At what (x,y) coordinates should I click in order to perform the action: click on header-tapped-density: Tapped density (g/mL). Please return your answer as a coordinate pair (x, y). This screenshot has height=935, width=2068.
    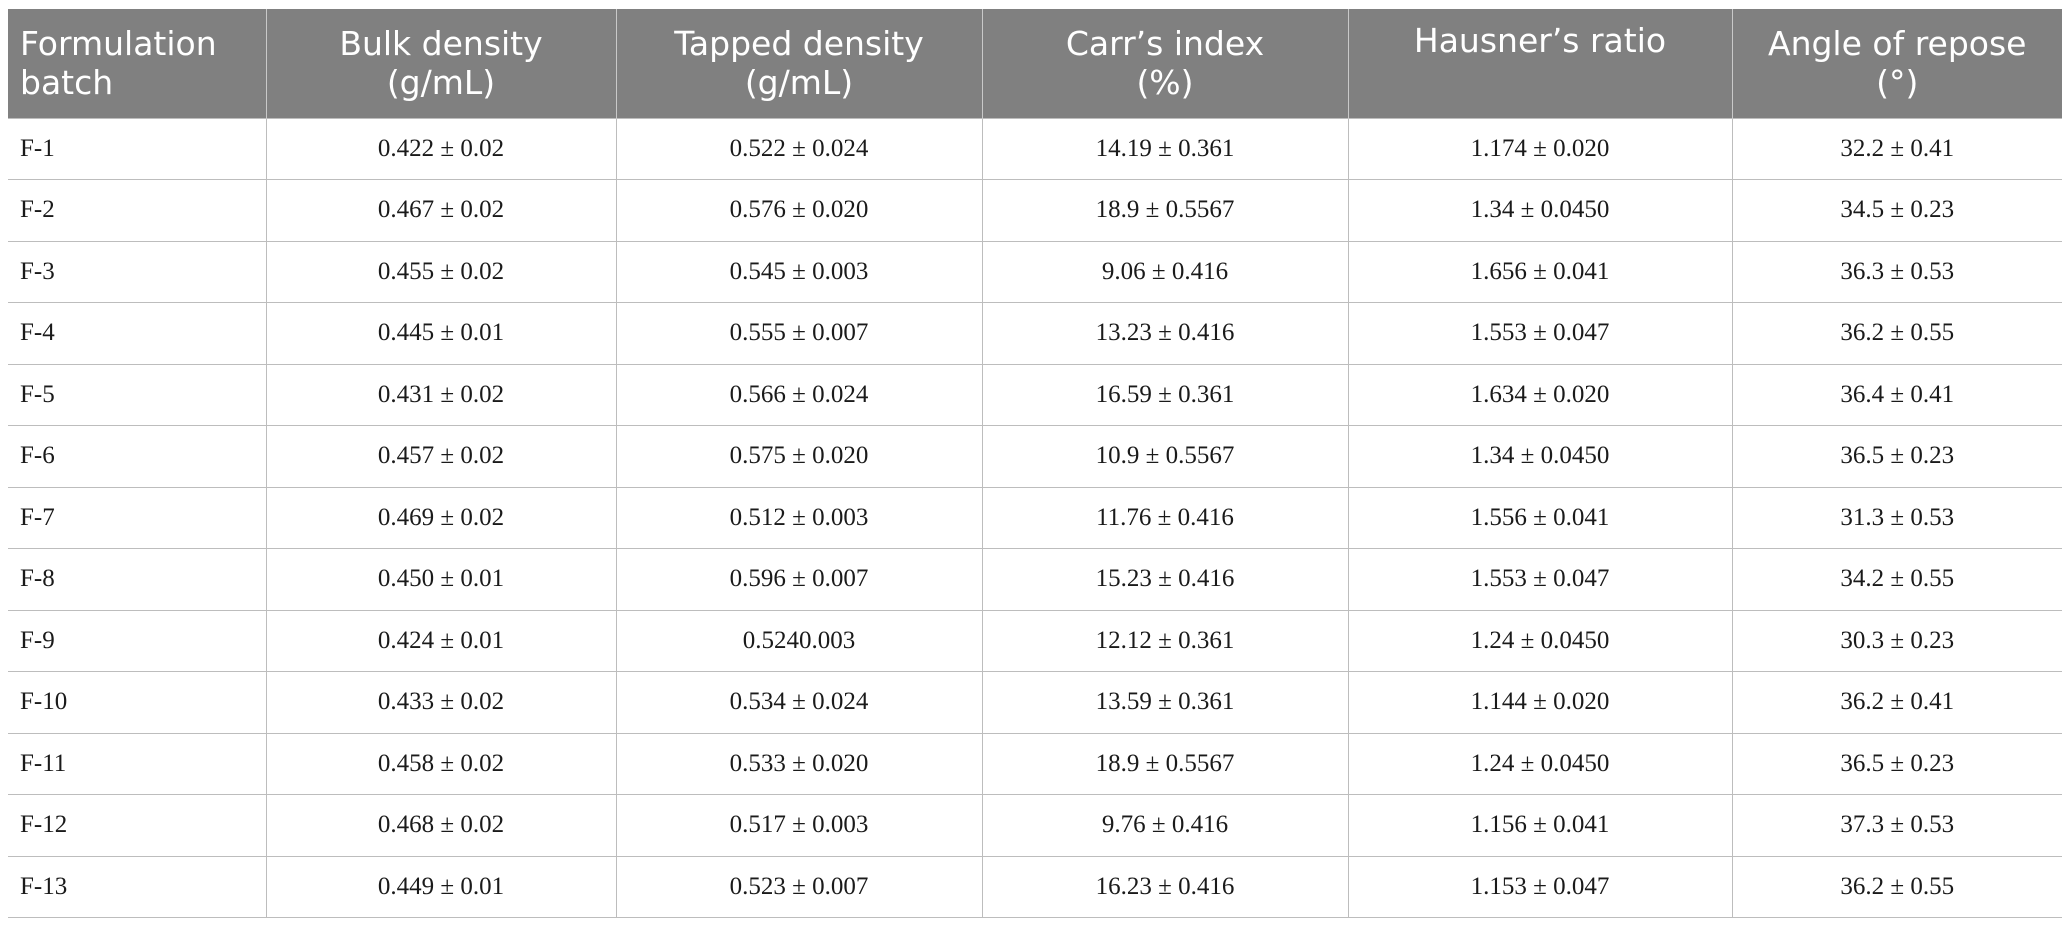
    Looking at the image, I should click on (799, 63).